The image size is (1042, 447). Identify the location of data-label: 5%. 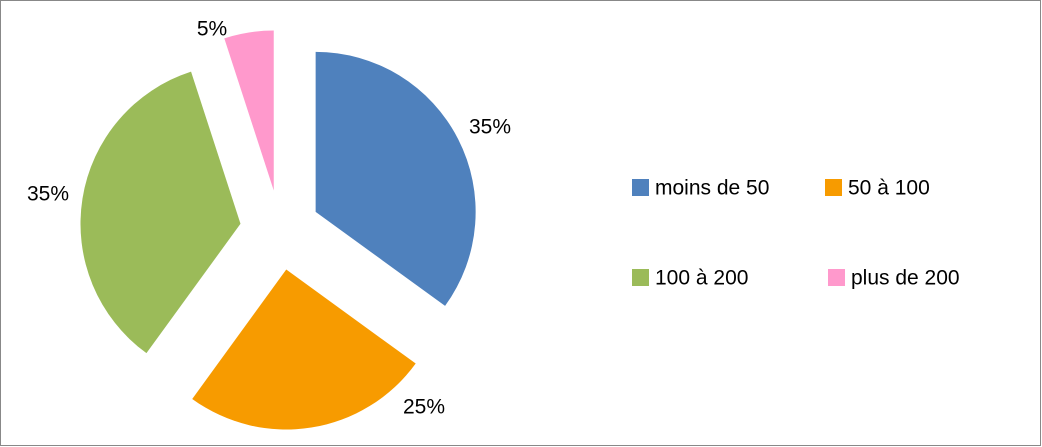
(212, 29).